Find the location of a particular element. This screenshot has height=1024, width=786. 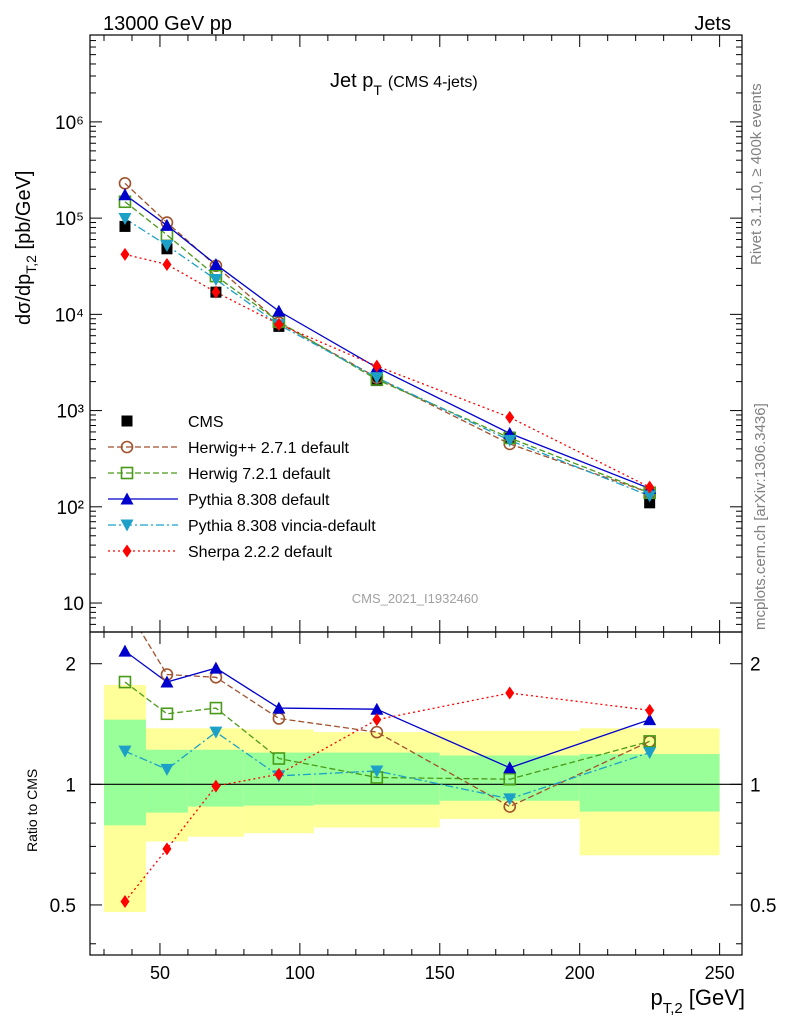

title-main: Jet p is located at coordinates (351, 81).